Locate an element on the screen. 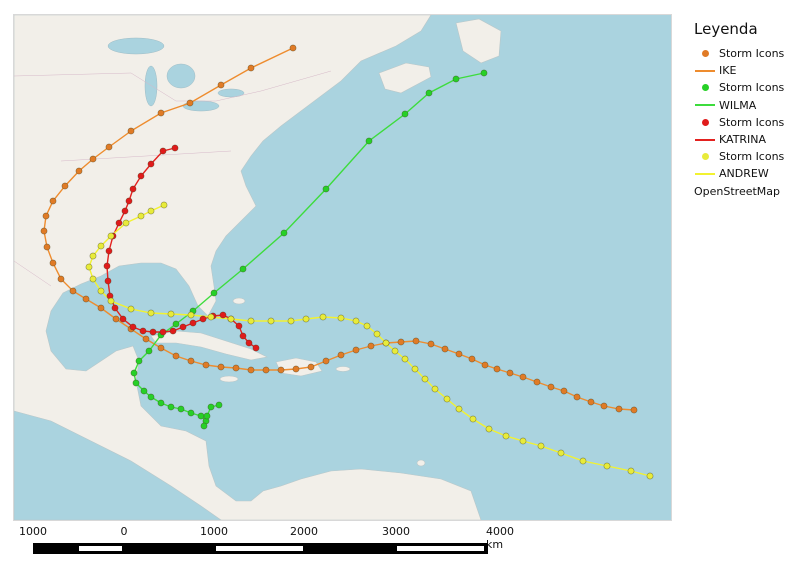  legend-item: OpenStreetMap is located at coordinates (739, 191).